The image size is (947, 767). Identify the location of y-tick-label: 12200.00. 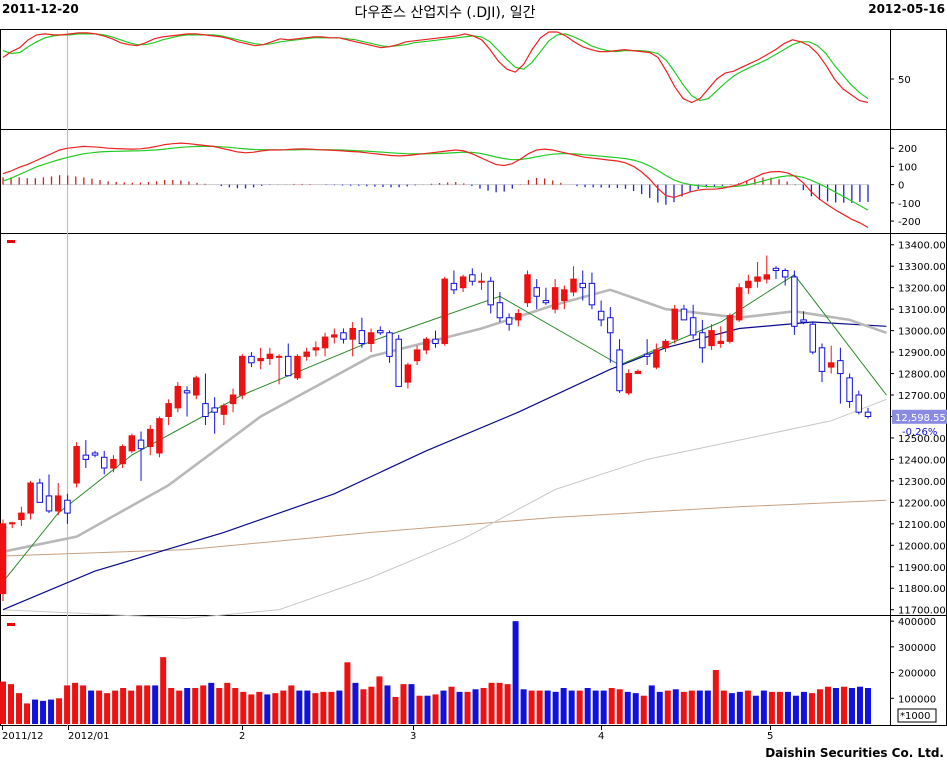
(922, 503).